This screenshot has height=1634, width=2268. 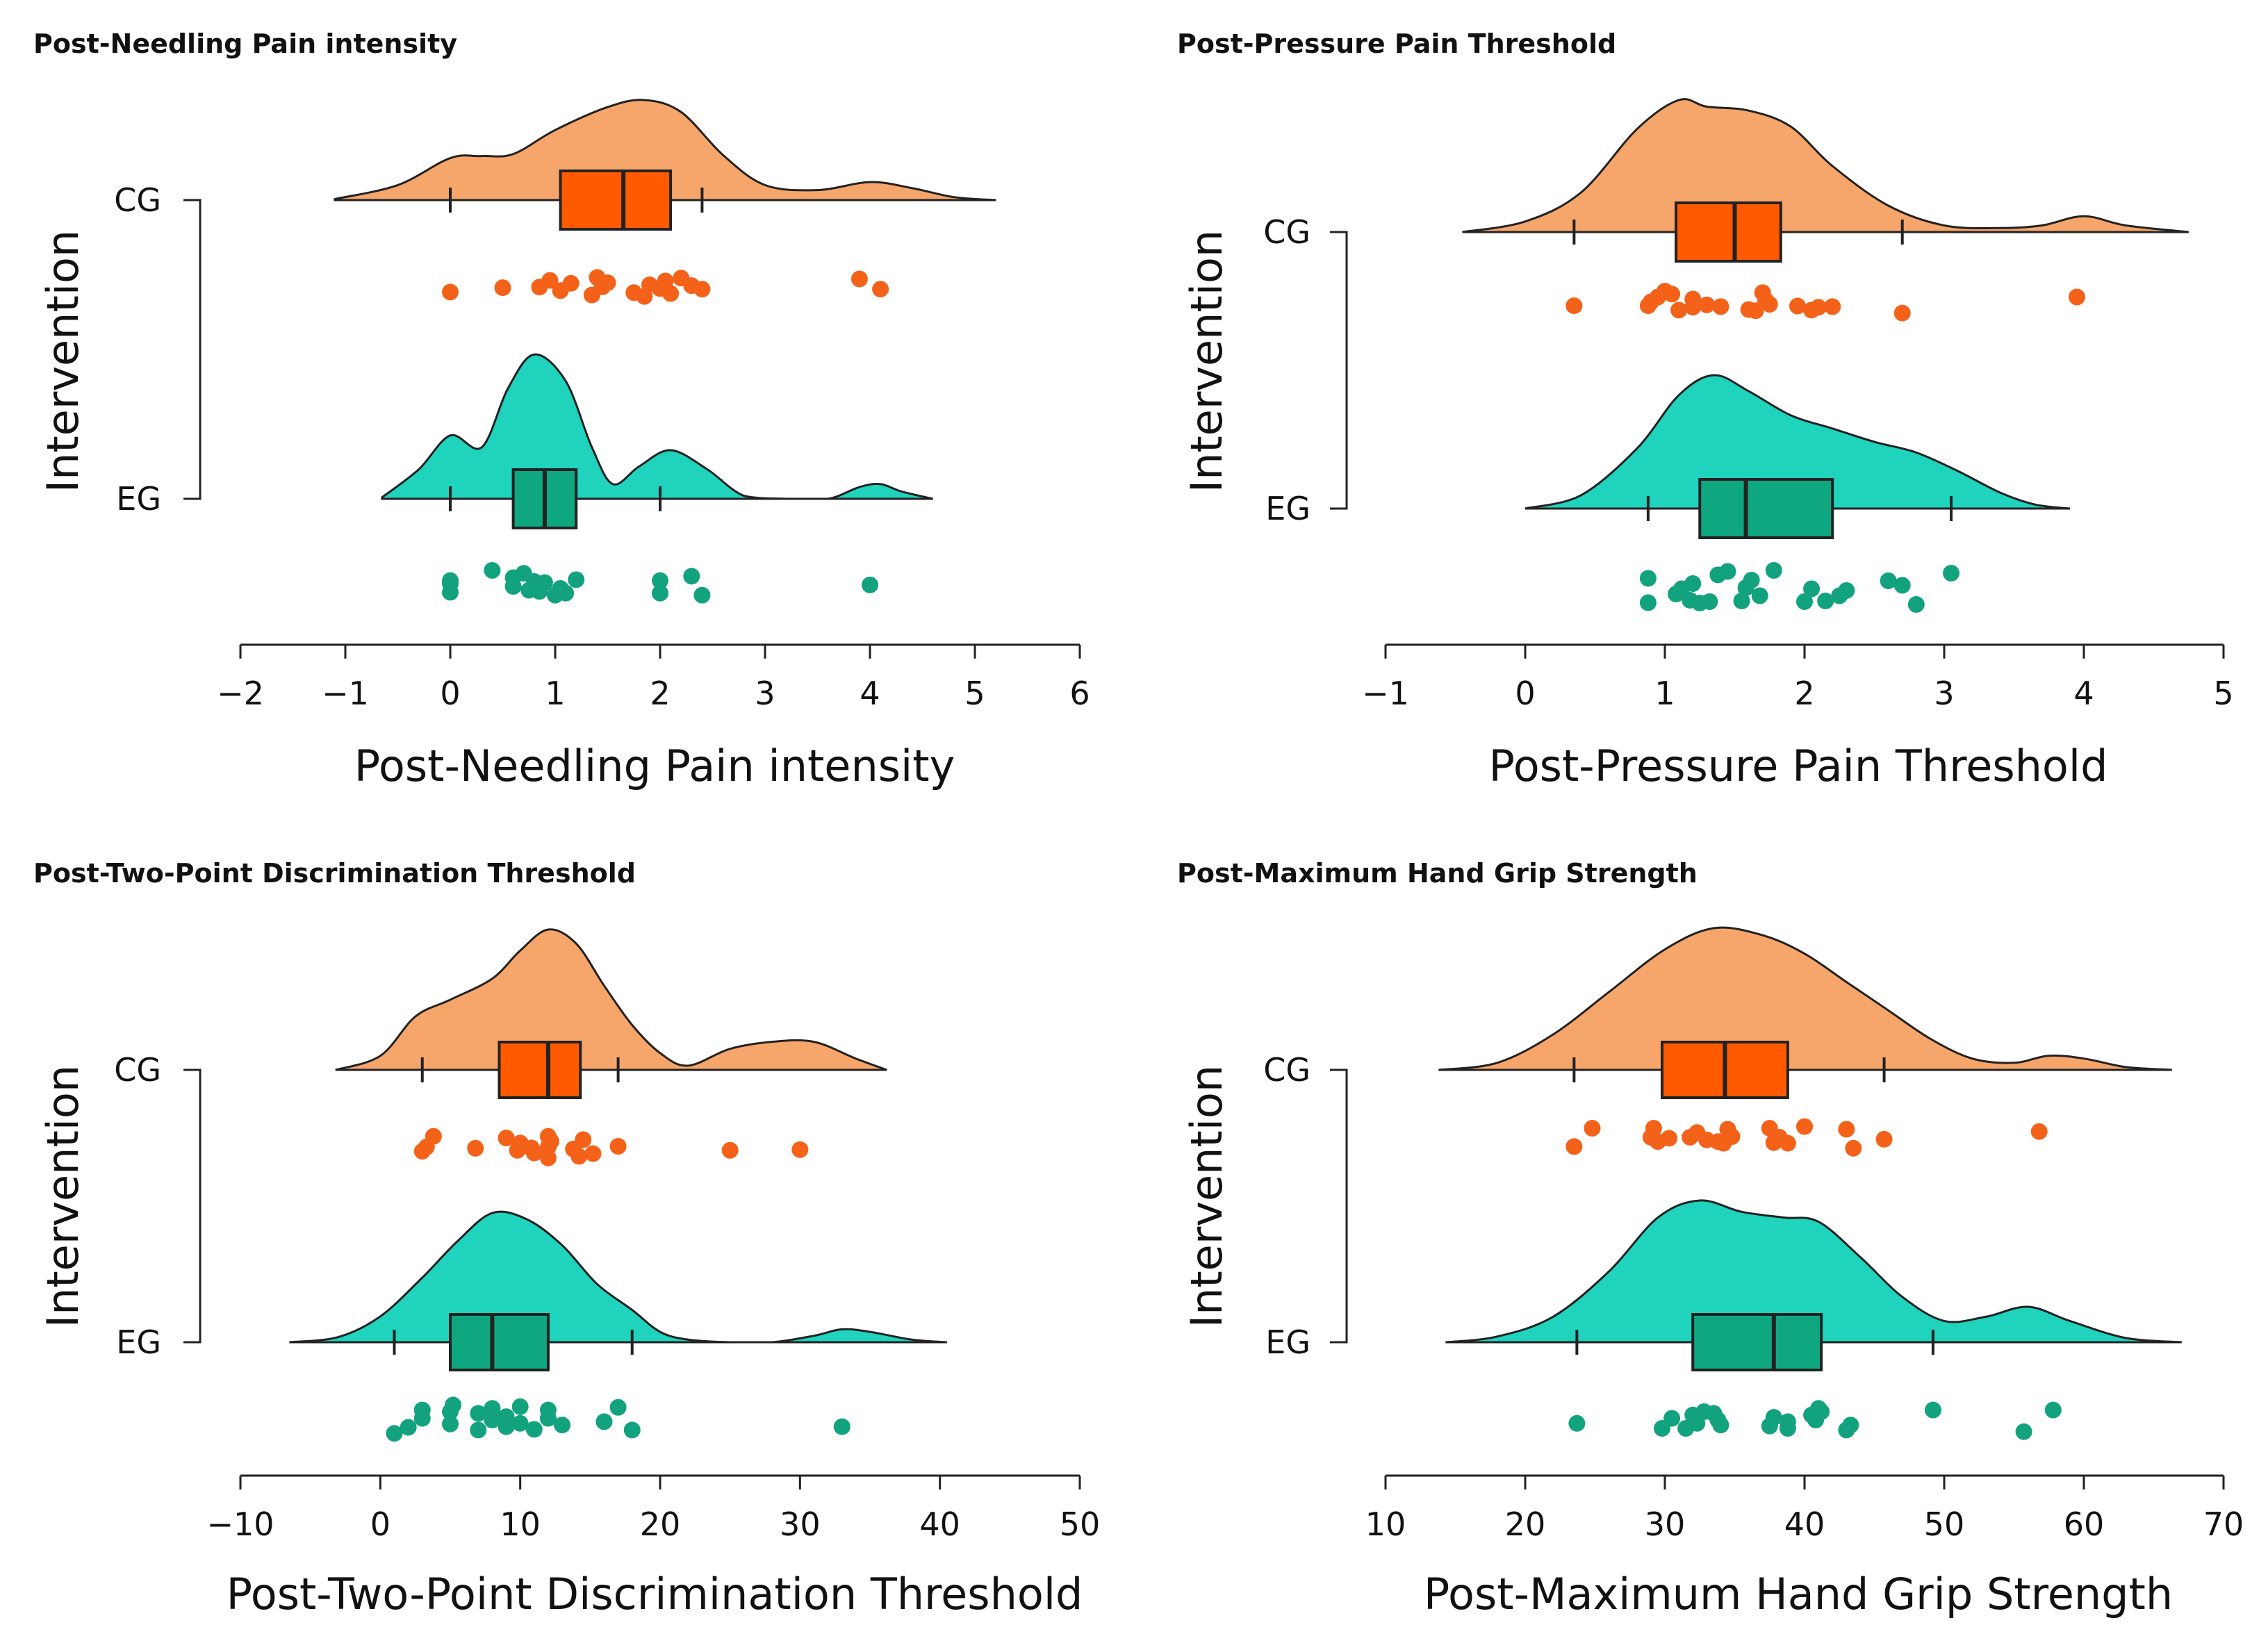 I want to click on x-tick-label: 50, so click(x=1944, y=1524).